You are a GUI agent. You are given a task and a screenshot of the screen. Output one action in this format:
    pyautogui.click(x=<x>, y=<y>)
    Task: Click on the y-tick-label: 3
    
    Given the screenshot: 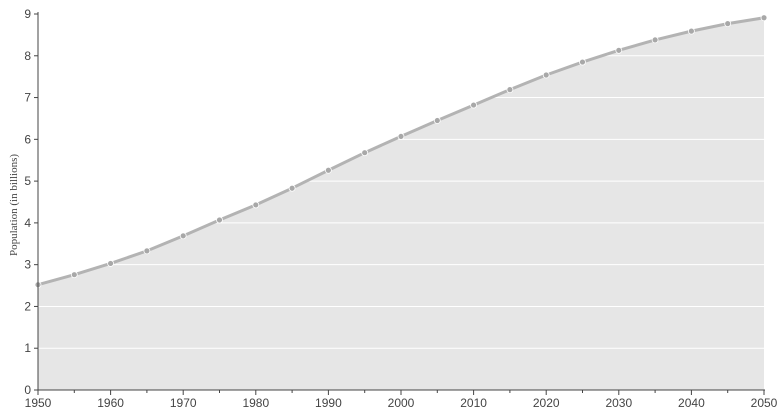 What is the action you would take?
    pyautogui.click(x=27, y=265)
    